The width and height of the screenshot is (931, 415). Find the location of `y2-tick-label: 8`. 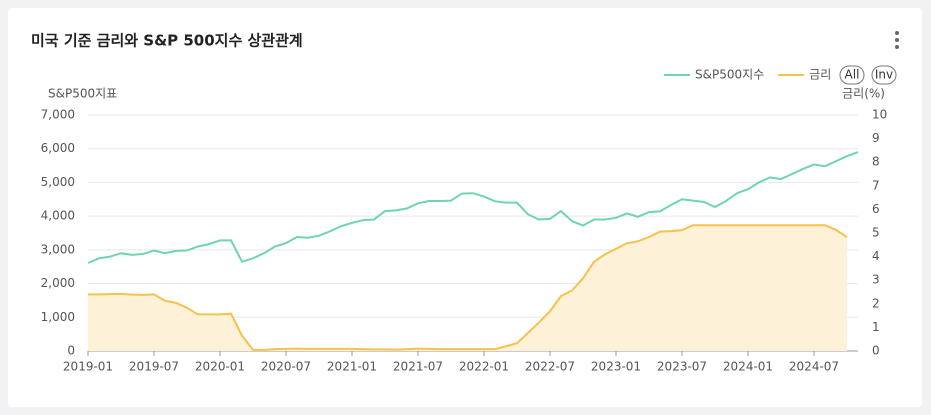

y2-tick-label: 8 is located at coordinates (876, 162).